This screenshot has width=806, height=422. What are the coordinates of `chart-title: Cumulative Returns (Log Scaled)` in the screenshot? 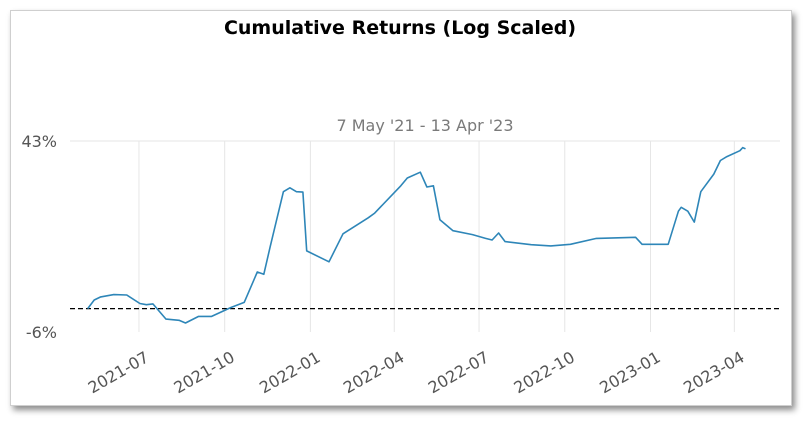 It's located at (400, 28).